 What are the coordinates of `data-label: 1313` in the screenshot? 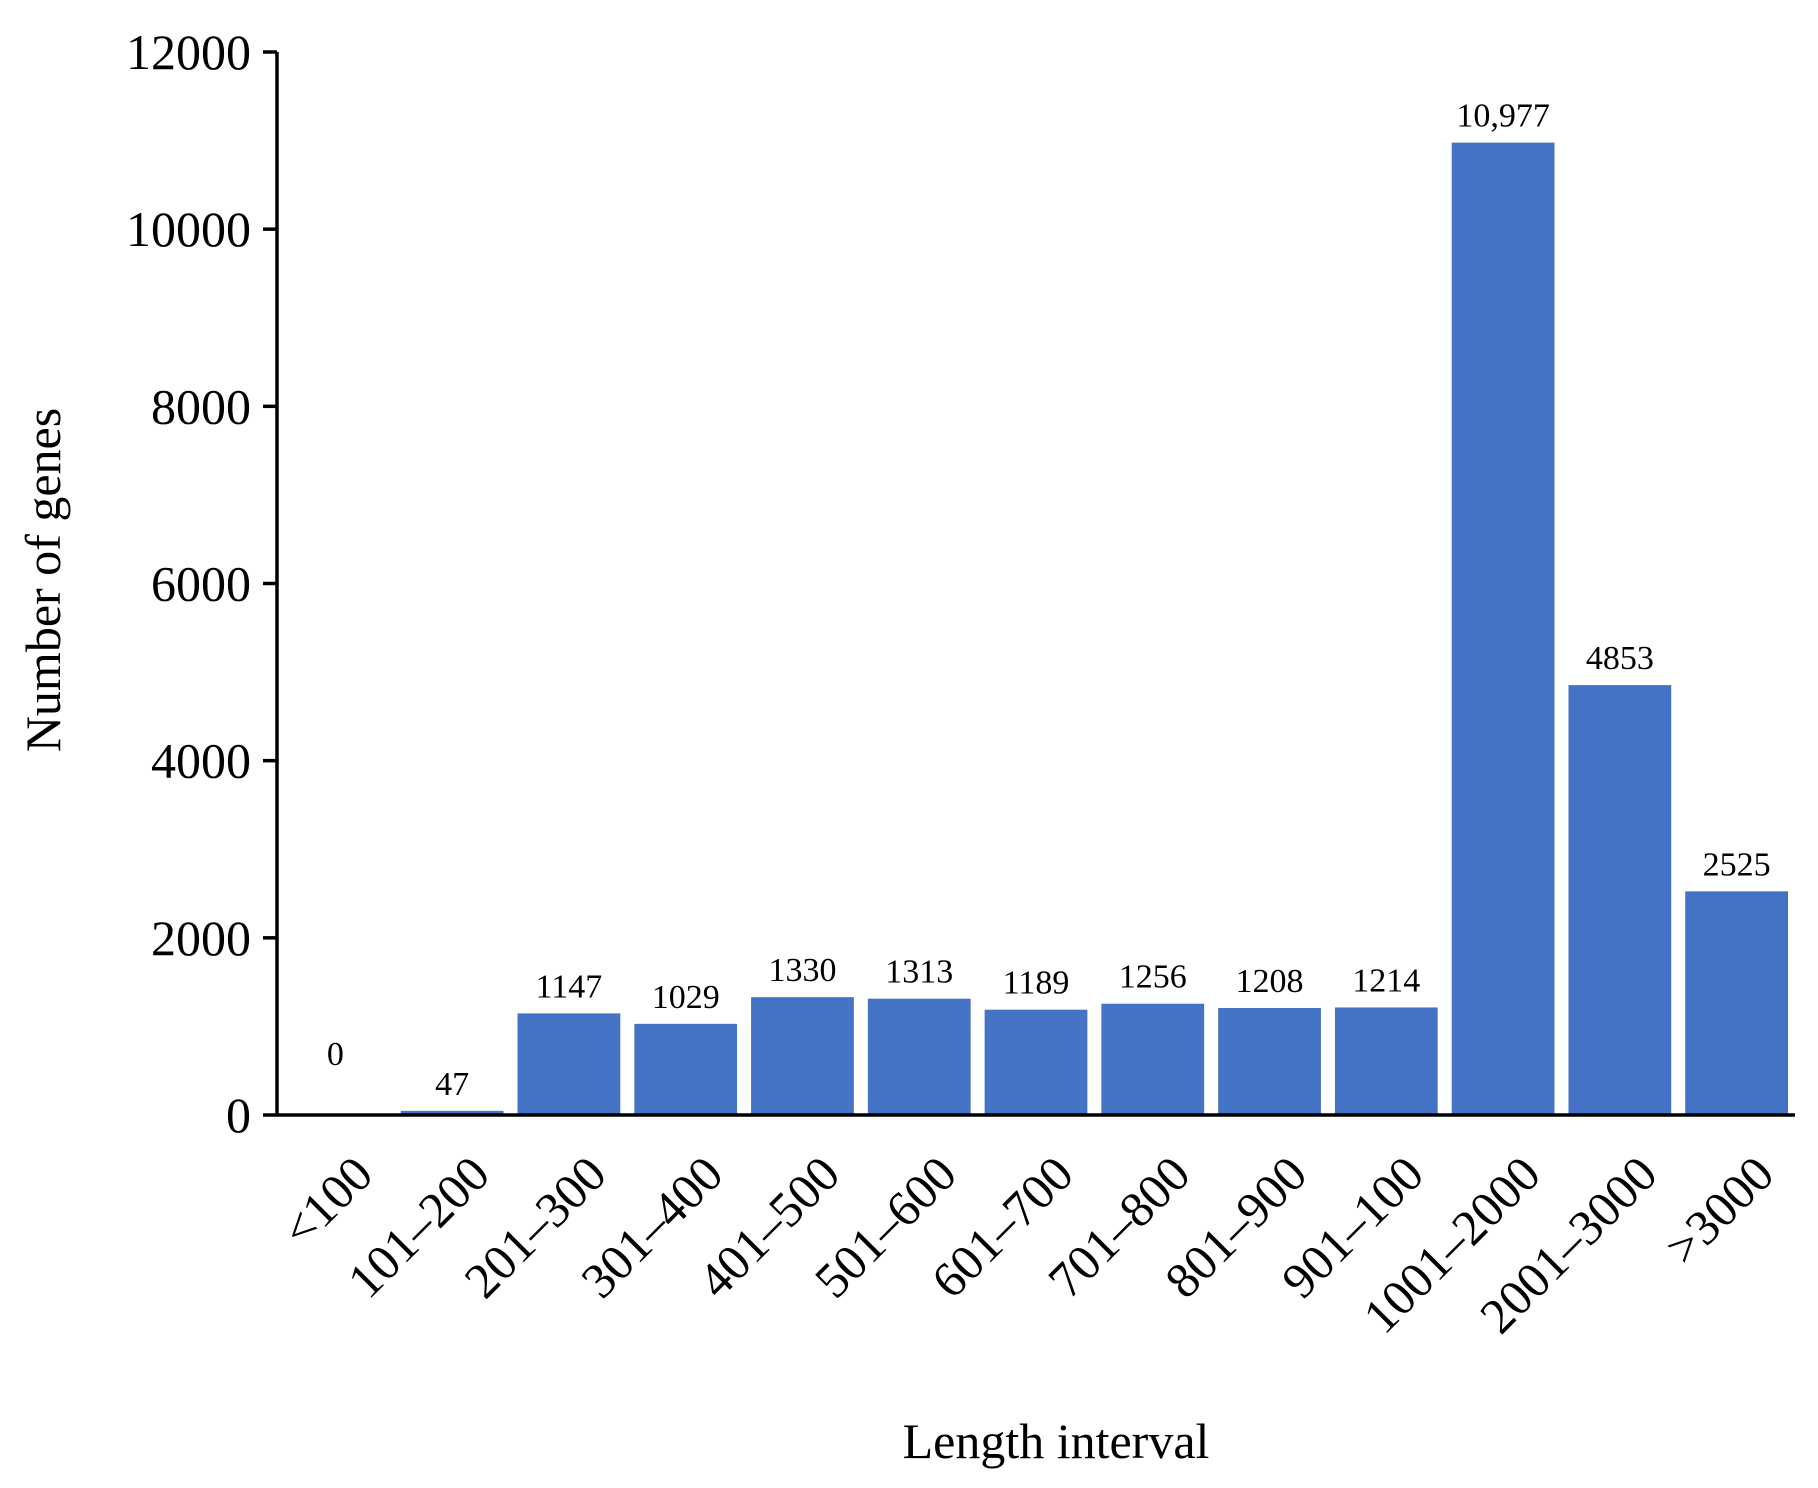 It's located at (919, 972).